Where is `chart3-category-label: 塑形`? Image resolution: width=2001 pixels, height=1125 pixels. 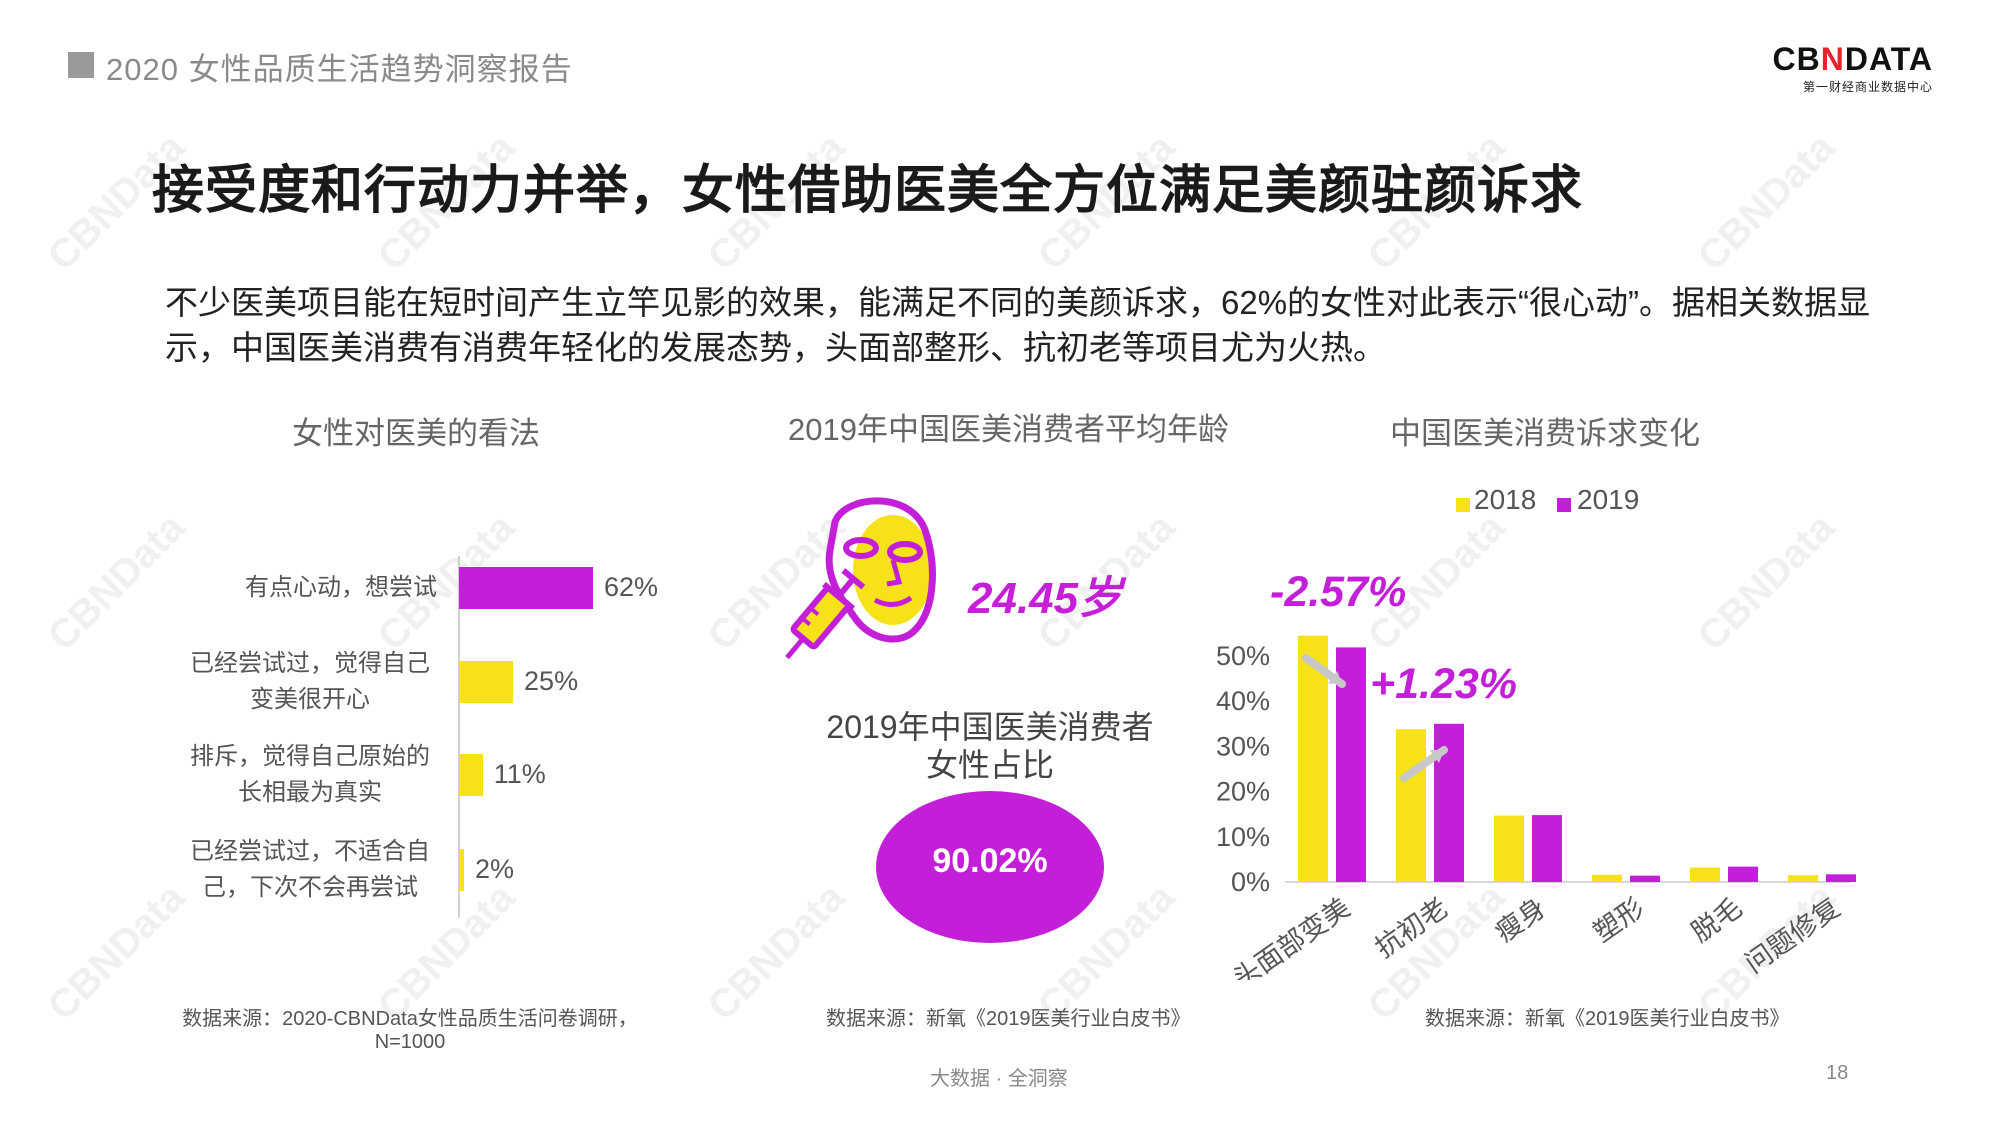
chart3-category-label: 塑形 is located at coordinates (1618, 920).